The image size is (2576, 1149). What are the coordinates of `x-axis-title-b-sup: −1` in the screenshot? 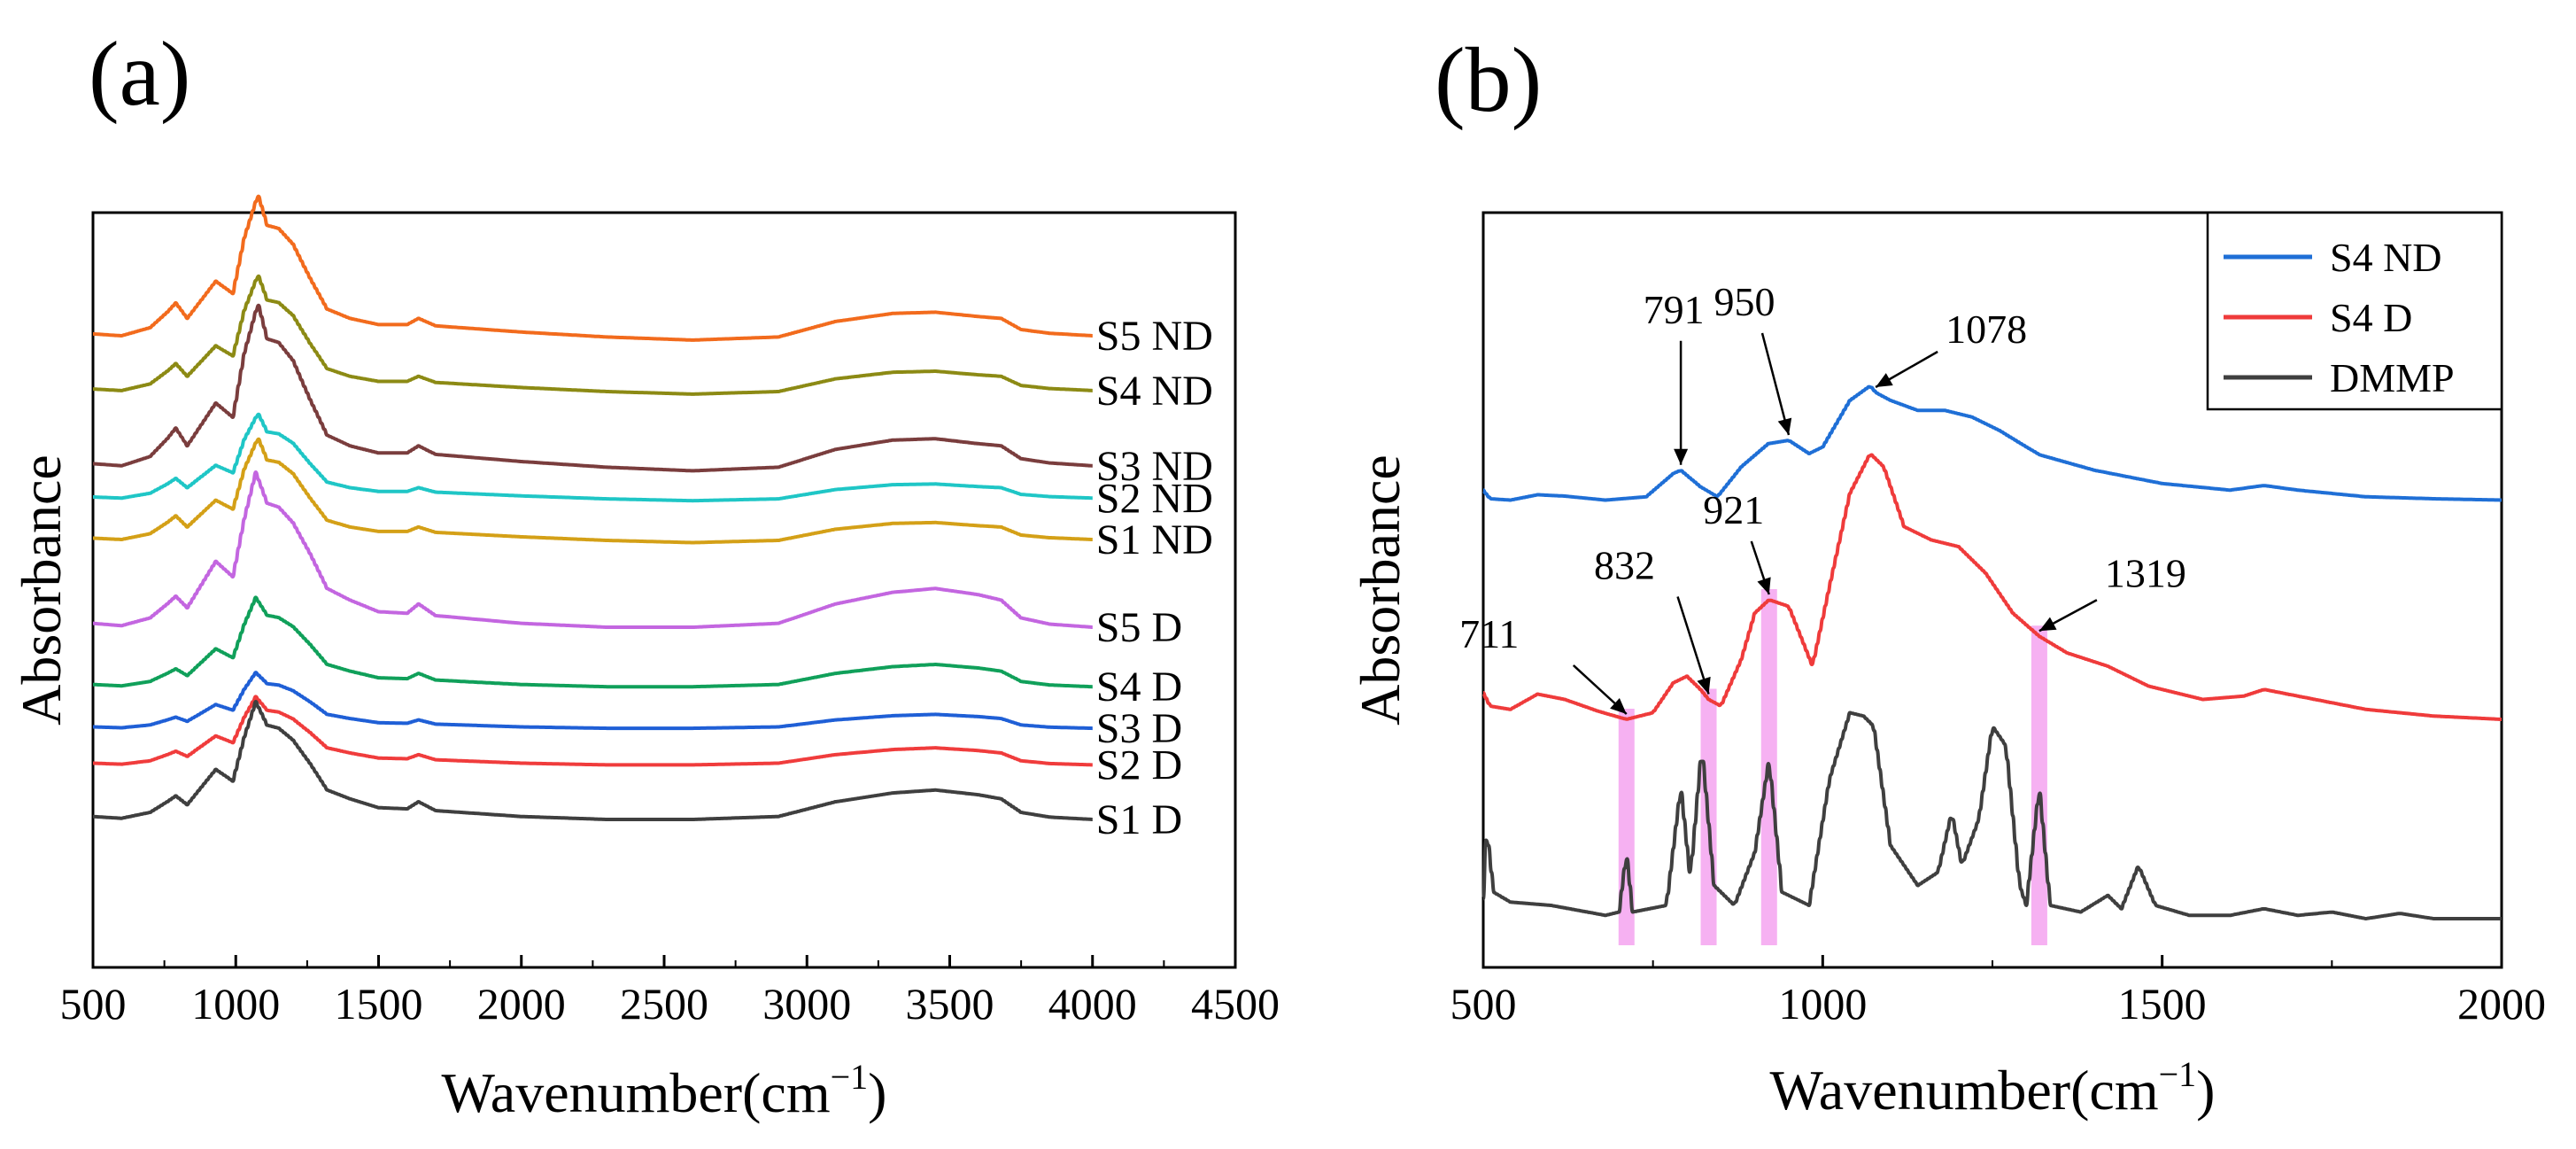 It's located at (2178, 1074).